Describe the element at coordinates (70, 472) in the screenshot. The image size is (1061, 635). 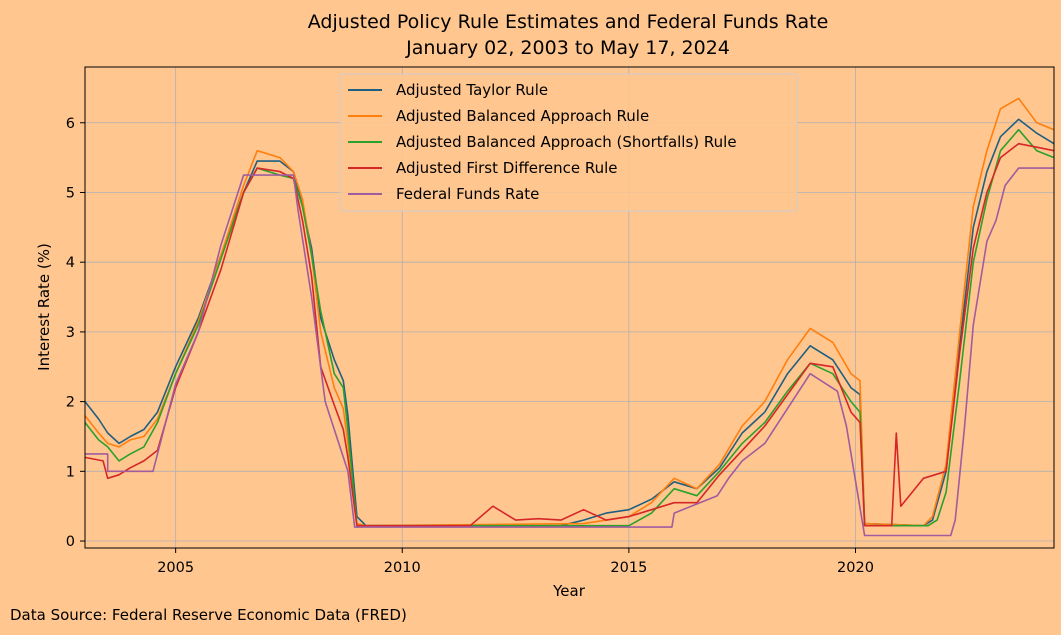
I see `y-tick-label: 1` at that location.